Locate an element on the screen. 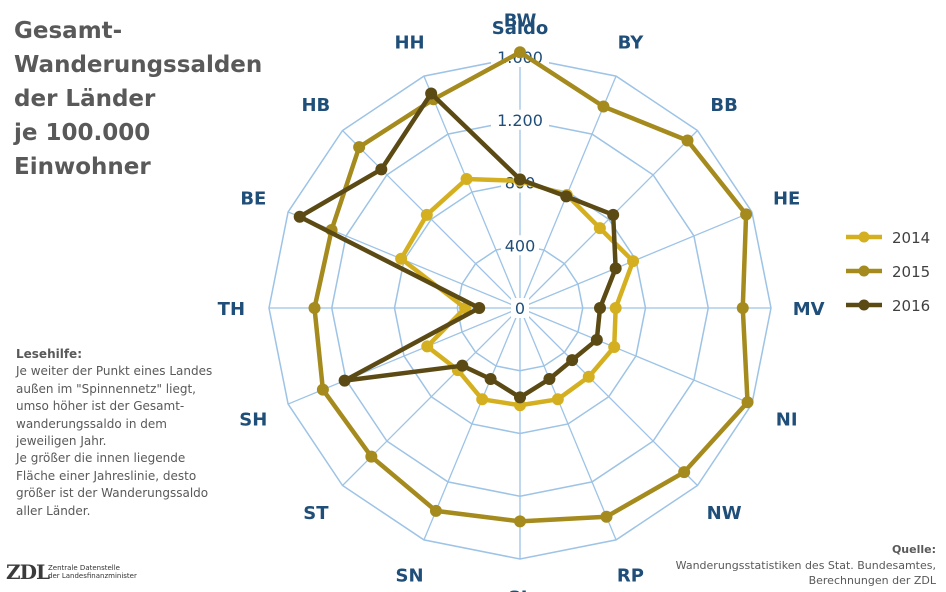 This screenshot has width=946, height=592. help-line: wanderungssaldo in dem is located at coordinates (91, 423).